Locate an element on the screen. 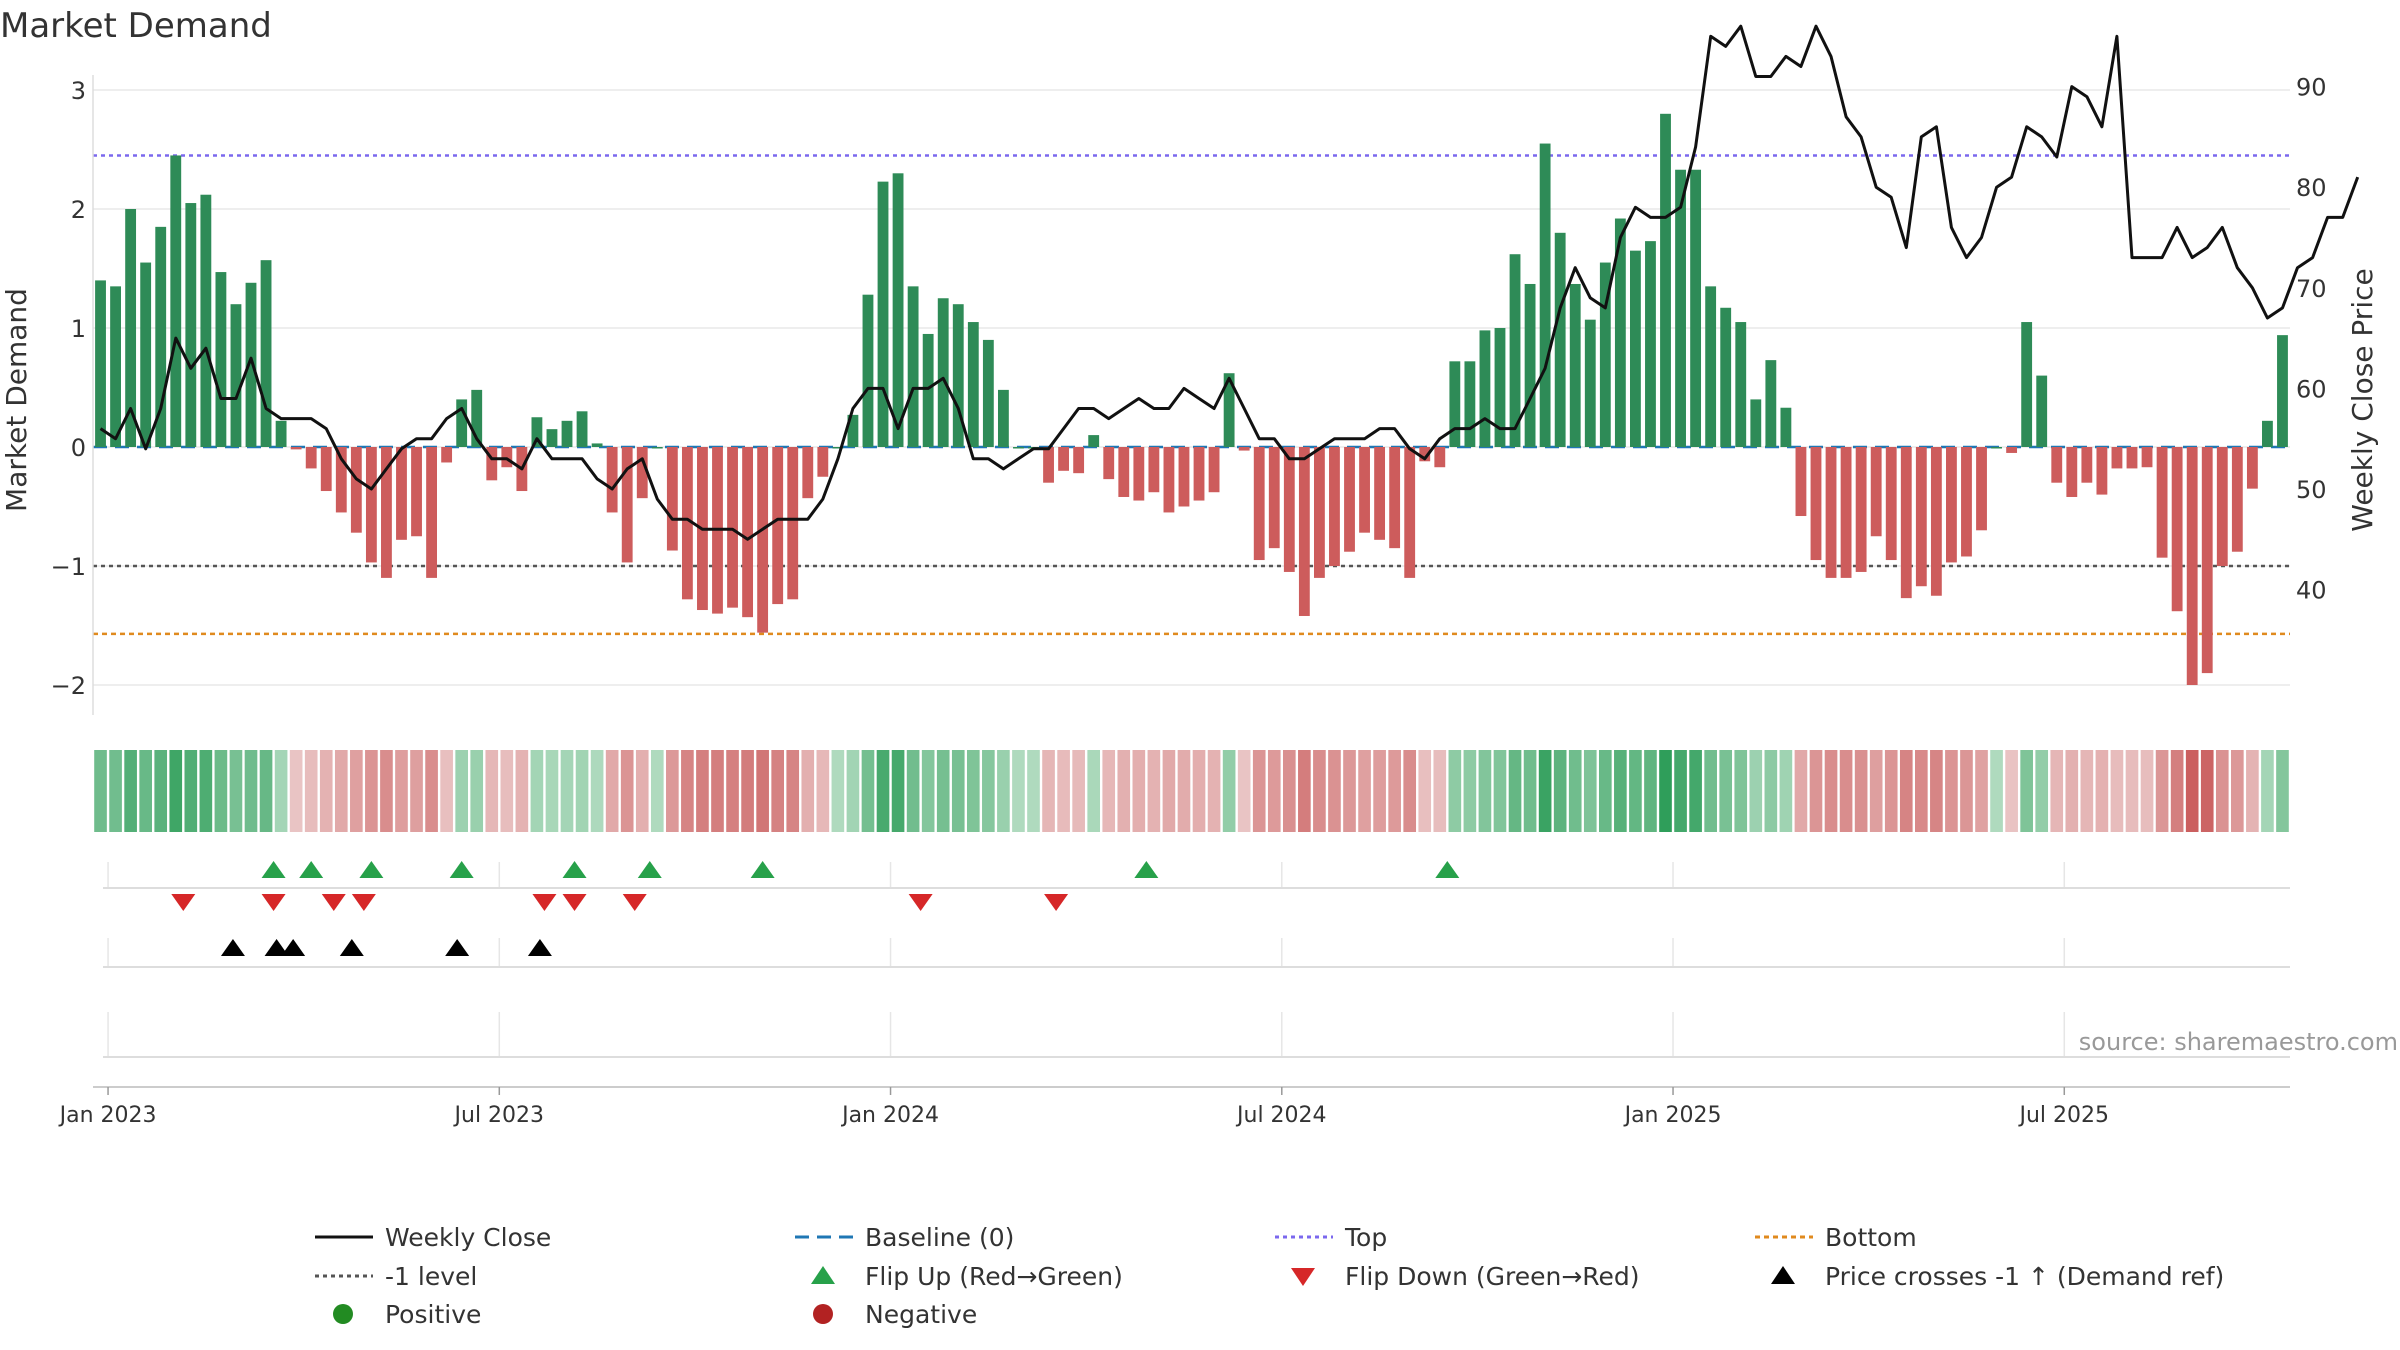 The image size is (2400, 1350). y-tick-label: 3 is located at coordinates (78, 91).